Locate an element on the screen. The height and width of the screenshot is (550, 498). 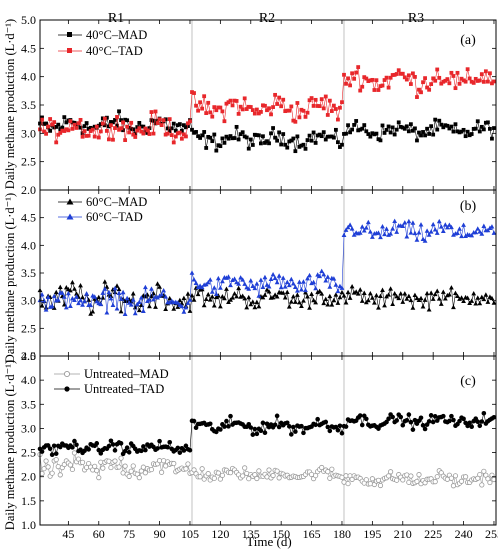
legend-text-40c-tad: 40°C–TAD is located at coordinates (114, 51).